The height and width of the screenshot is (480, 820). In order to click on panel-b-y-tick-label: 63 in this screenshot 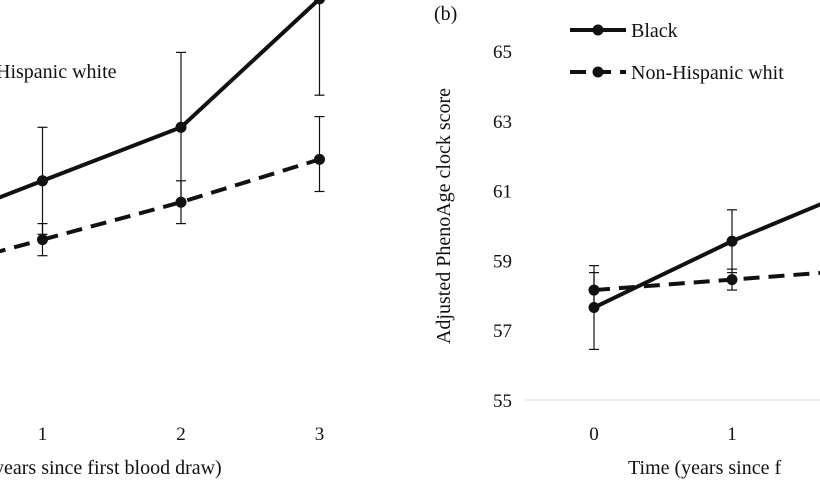, I will do `click(502, 122)`.